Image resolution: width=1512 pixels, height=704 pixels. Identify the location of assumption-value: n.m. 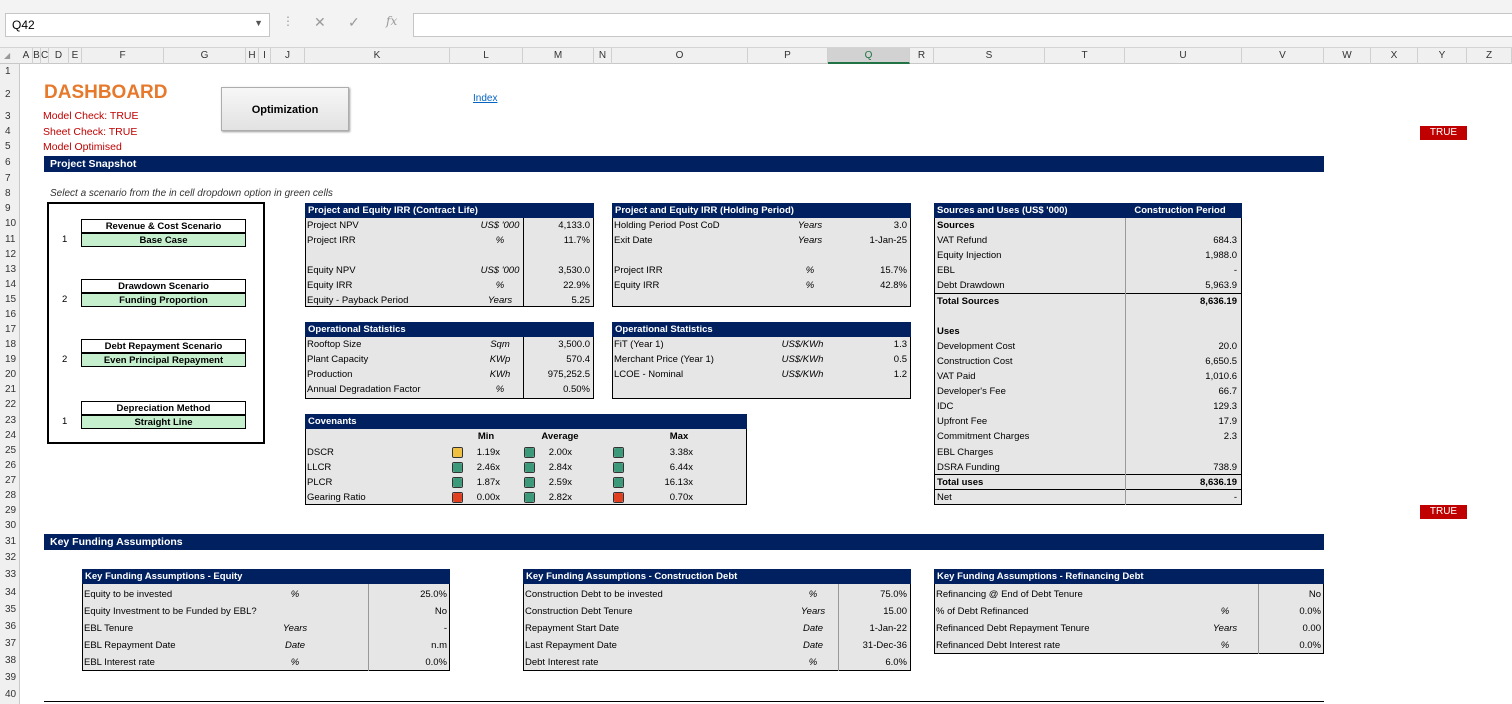
(439, 645).